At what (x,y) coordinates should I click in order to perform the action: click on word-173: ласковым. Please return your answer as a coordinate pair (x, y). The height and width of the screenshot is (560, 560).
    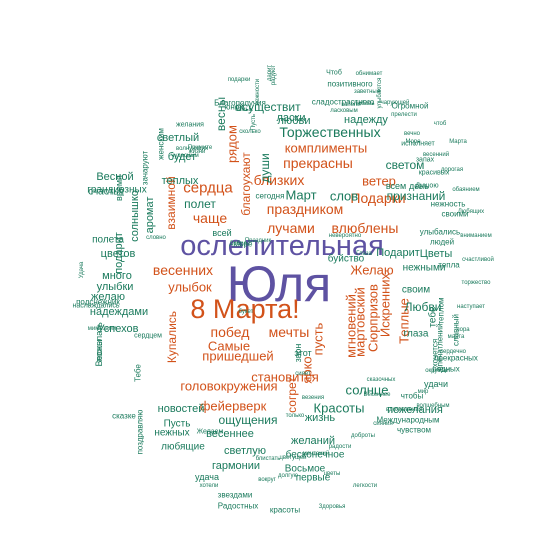
    Looking at the image, I should click on (344, 111).